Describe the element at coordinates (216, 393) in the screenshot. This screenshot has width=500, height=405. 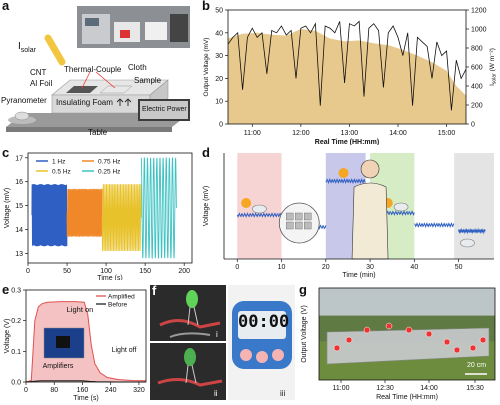
I see `photo-label-ii: ii` at that location.